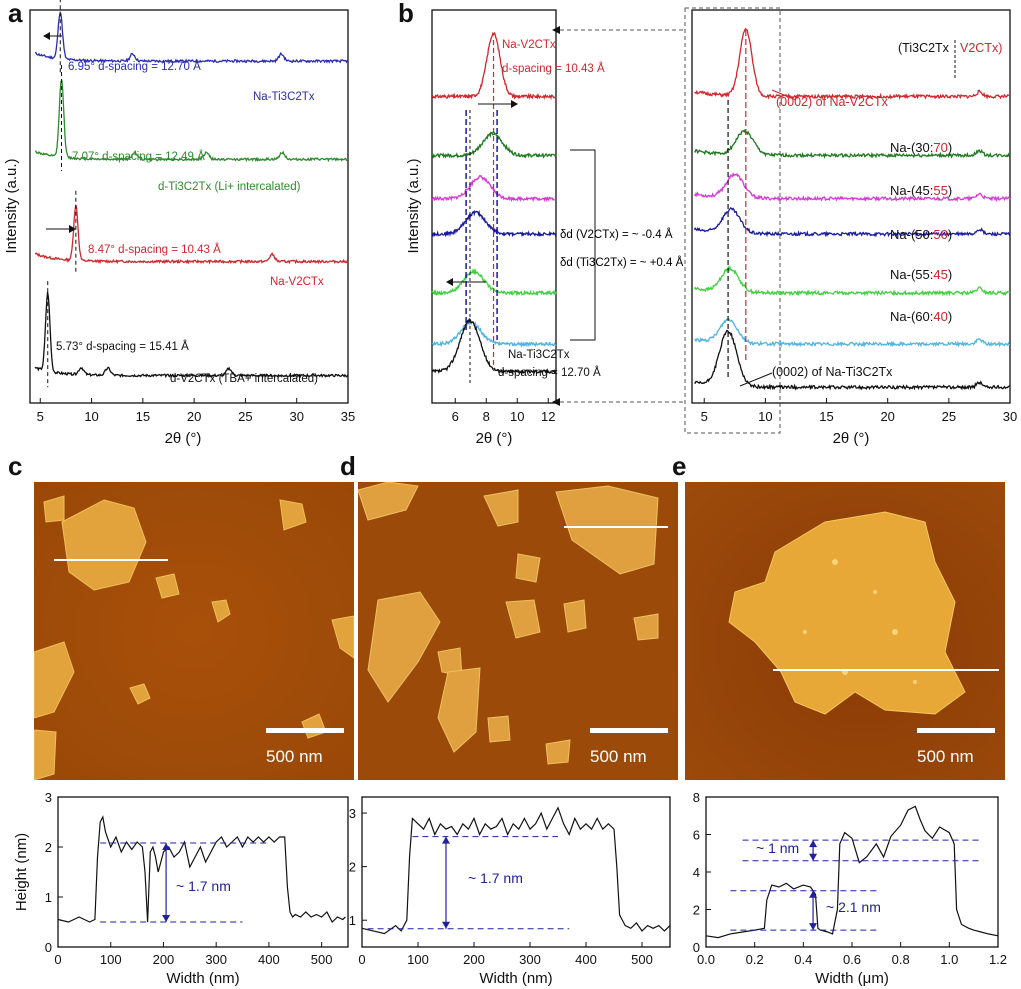  I want to click on chart-a-arrows, so click(59, 132).